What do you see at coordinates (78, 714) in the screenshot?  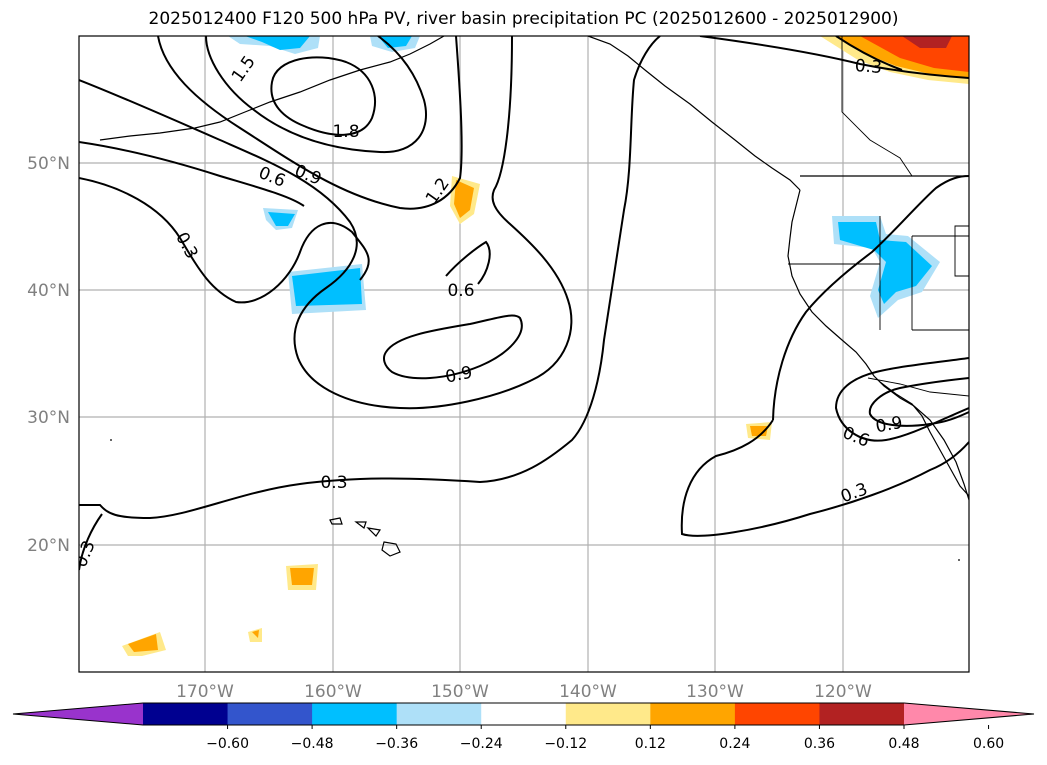 I see `colorbar-extend-low` at bounding box center [78, 714].